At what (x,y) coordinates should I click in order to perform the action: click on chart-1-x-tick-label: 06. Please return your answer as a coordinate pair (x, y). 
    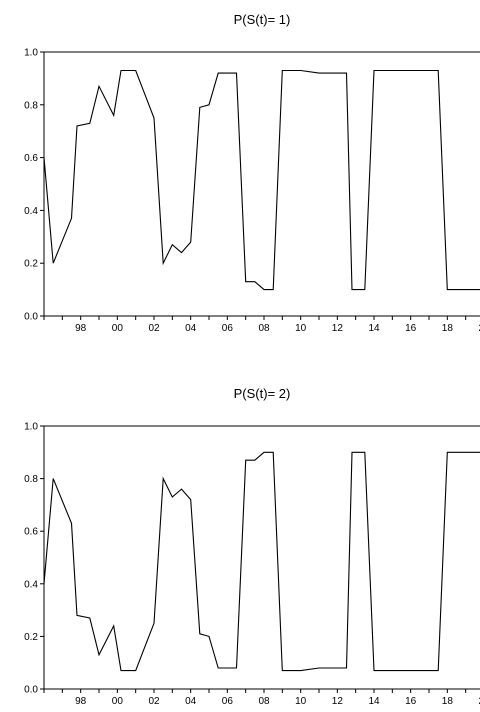
    Looking at the image, I should click on (228, 328).